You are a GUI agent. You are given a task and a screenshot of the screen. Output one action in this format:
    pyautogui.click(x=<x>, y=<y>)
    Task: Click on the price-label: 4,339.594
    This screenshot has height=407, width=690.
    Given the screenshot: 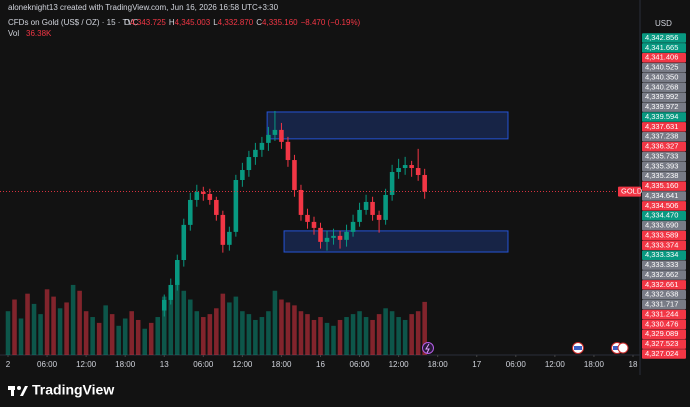 What is the action you would take?
    pyautogui.click(x=661, y=116)
    